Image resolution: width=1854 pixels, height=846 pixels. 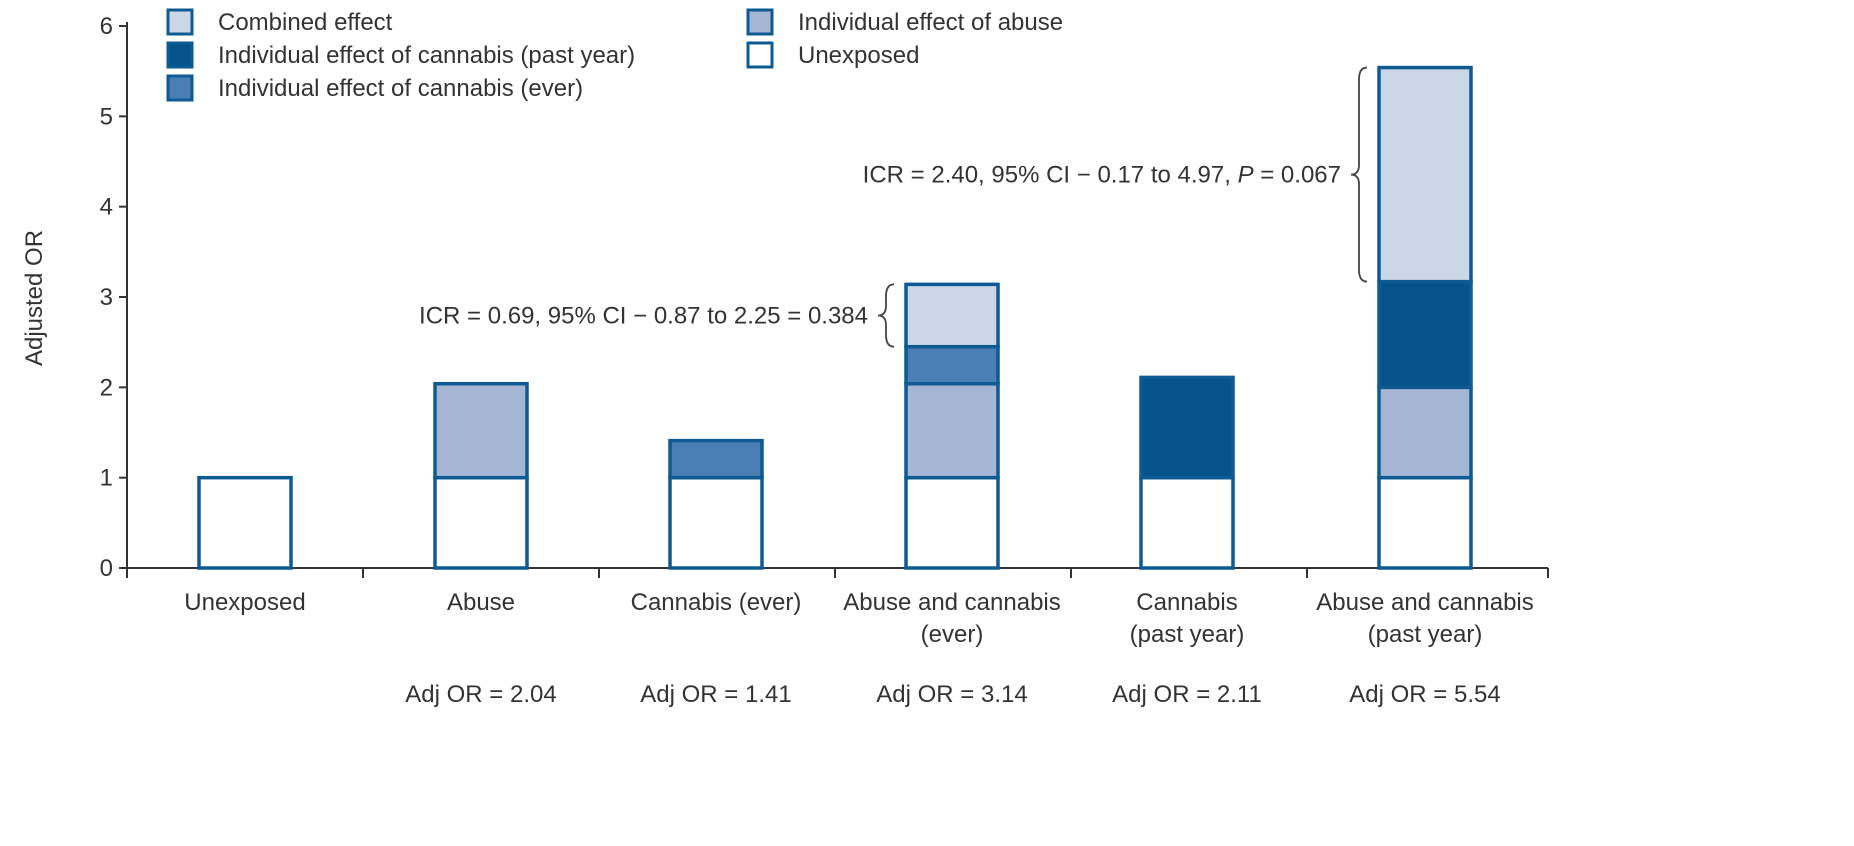 What do you see at coordinates (760, 55) in the screenshot?
I see `legend-swatch-unexposed` at bounding box center [760, 55].